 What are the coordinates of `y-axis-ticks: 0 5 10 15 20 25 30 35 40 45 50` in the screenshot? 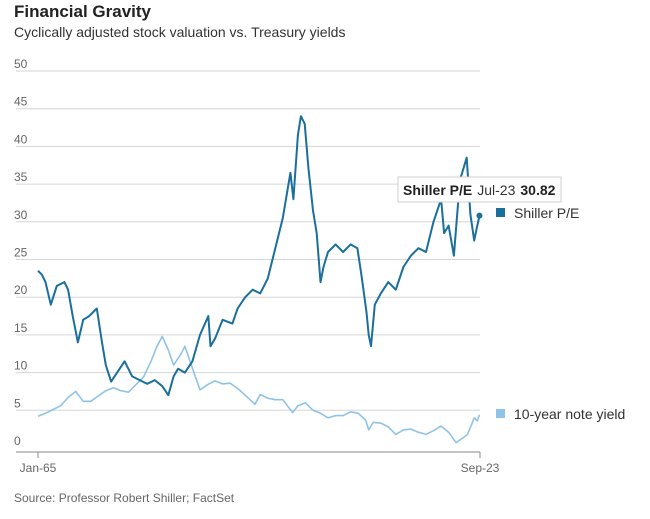 It's located at (21, 252).